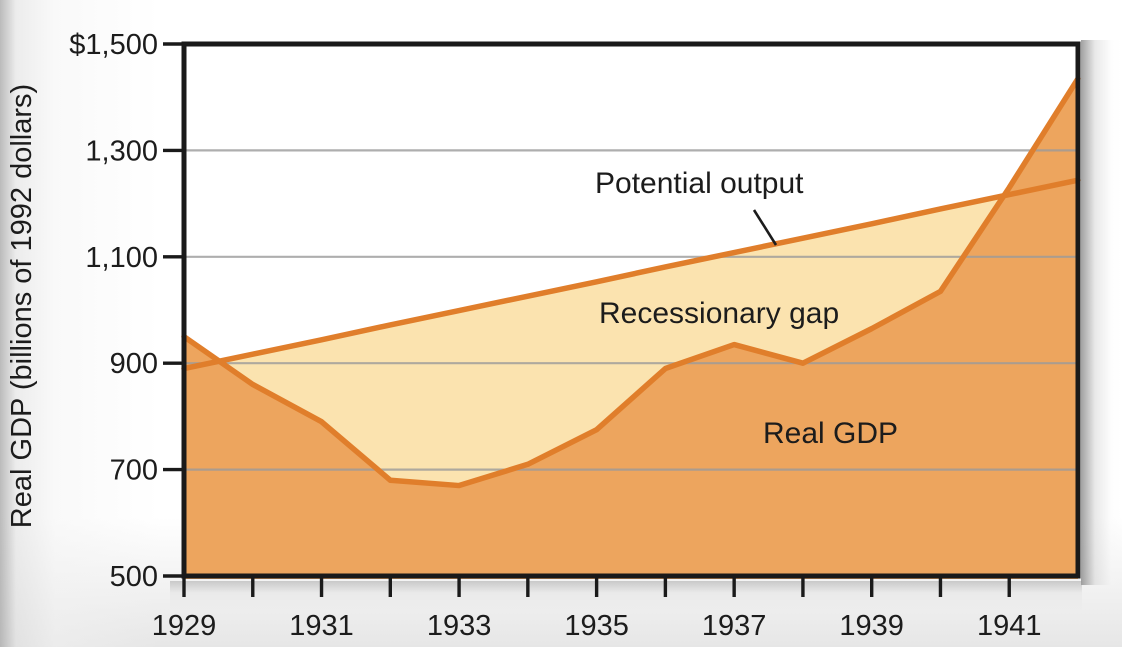 This screenshot has height=647, width=1122. I want to click on x-tick-label: 1931, so click(321, 626).